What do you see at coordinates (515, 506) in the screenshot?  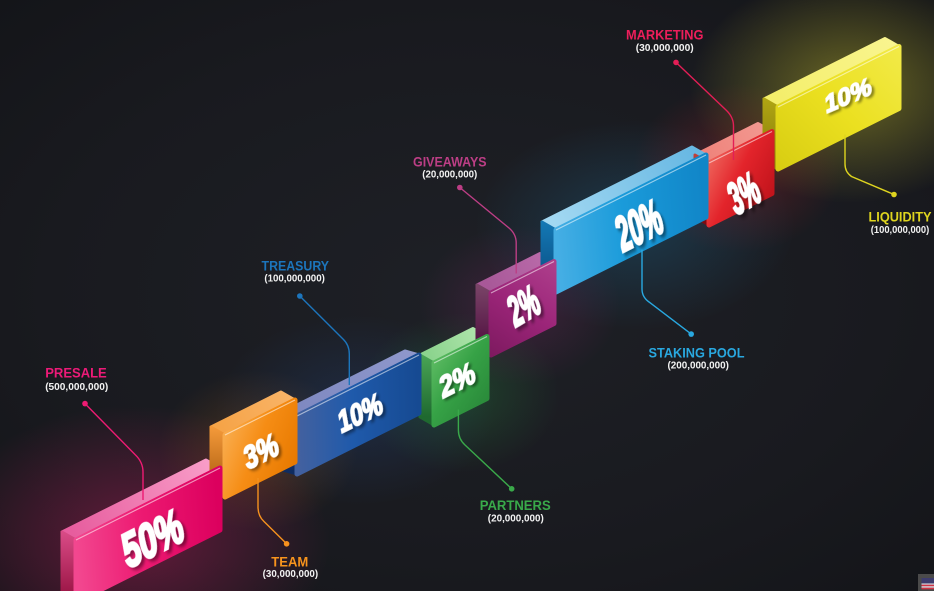 I see `svg-text: PARTNERS` at bounding box center [515, 506].